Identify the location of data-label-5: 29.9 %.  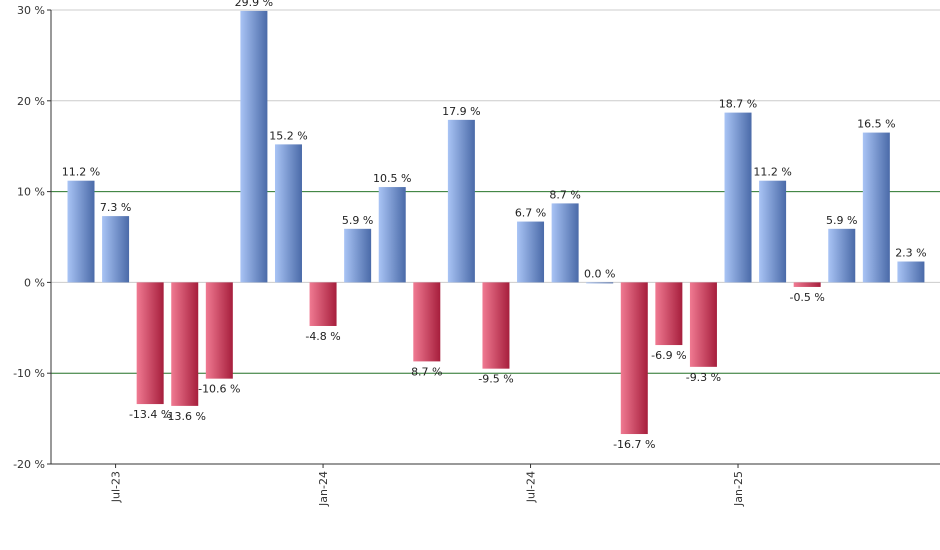
(254, 4).